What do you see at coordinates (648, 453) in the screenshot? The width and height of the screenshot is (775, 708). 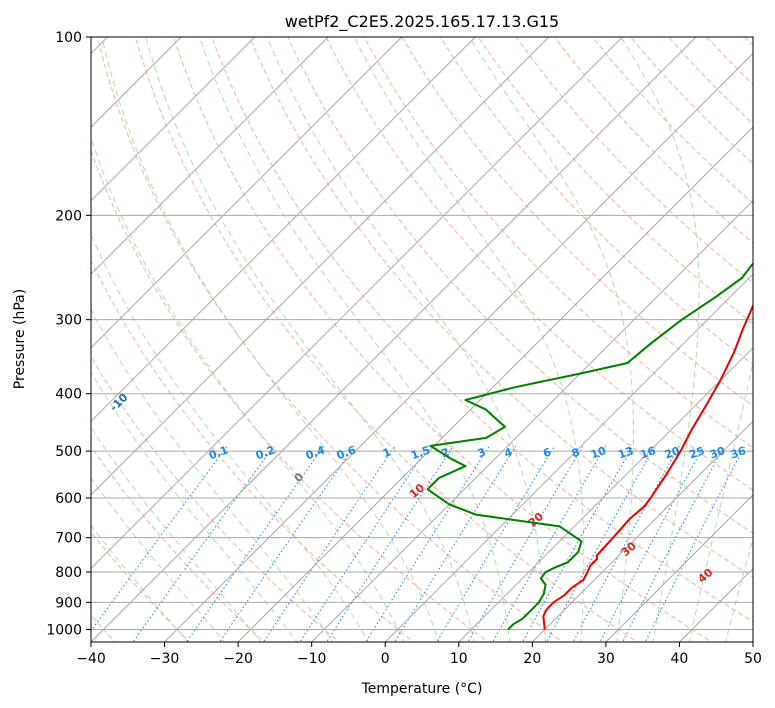 I see `mixing-ratio-label: 16` at bounding box center [648, 453].